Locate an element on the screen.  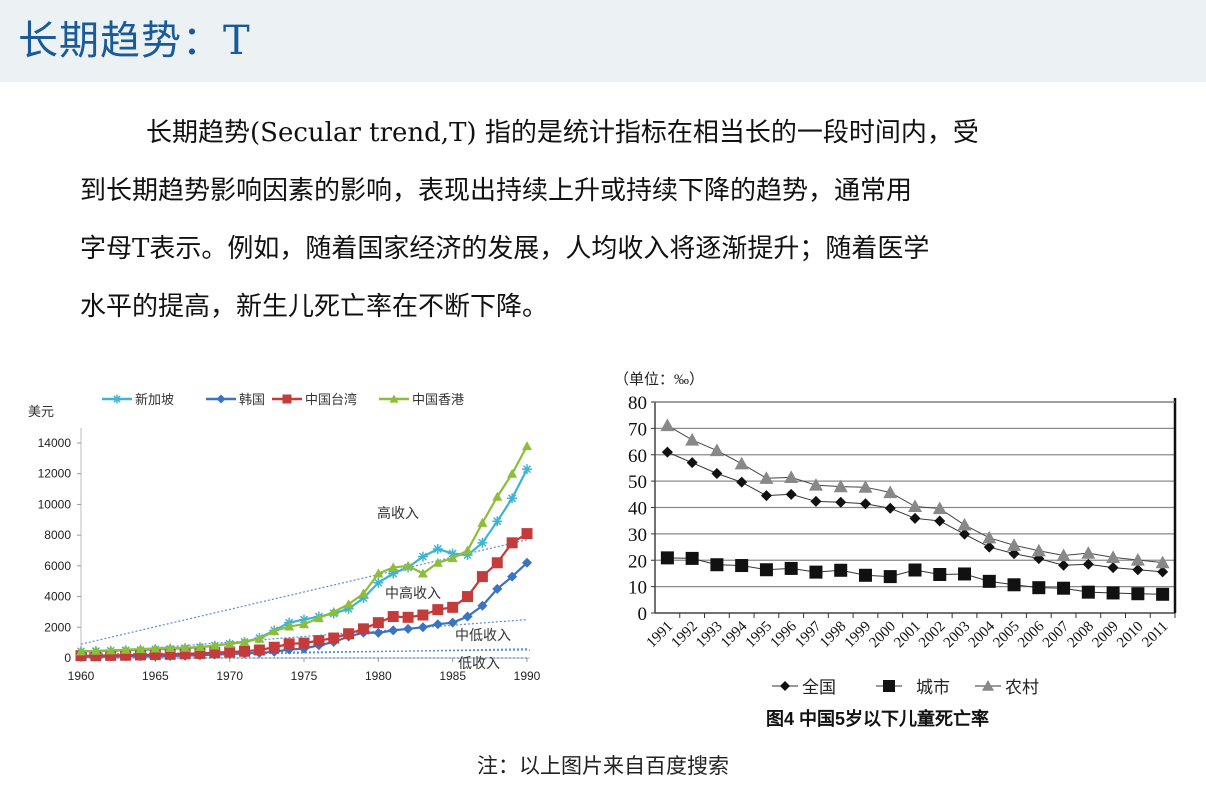
y-tick-label: 4000 is located at coordinates (57, 597).